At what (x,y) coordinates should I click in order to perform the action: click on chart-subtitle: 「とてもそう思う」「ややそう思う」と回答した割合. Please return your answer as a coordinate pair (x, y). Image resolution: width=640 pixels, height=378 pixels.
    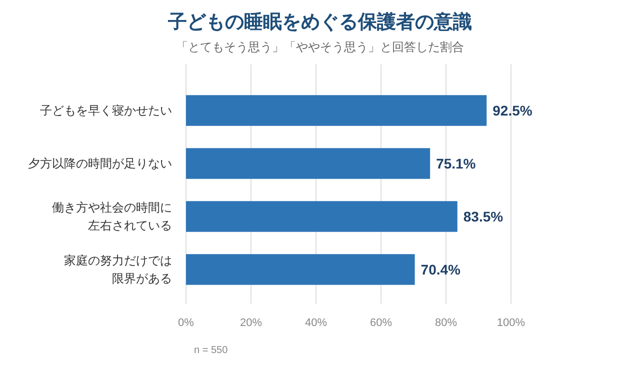
    Looking at the image, I should click on (320, 47).